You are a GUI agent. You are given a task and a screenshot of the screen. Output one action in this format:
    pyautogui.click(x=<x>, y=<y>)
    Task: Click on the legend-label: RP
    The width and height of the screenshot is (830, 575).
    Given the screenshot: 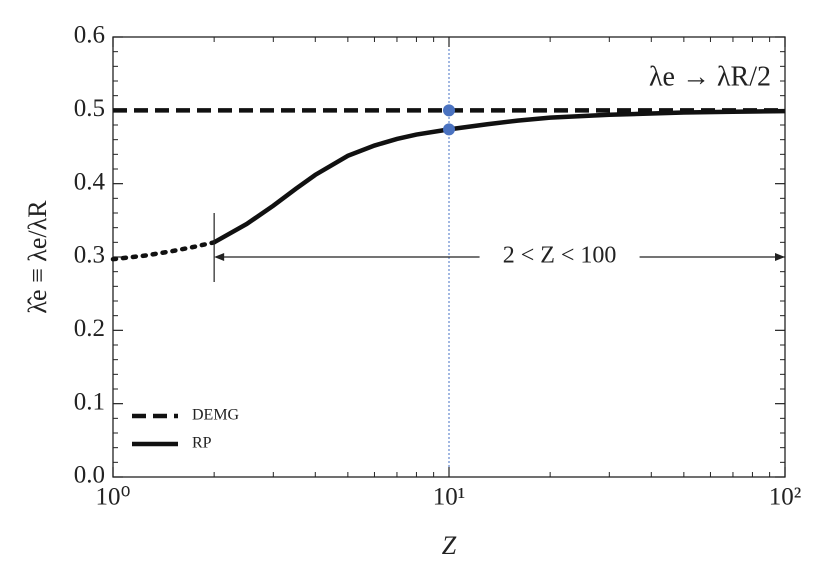 What is the action you would take?
    pyautogui.click(x=202, y=443)
    